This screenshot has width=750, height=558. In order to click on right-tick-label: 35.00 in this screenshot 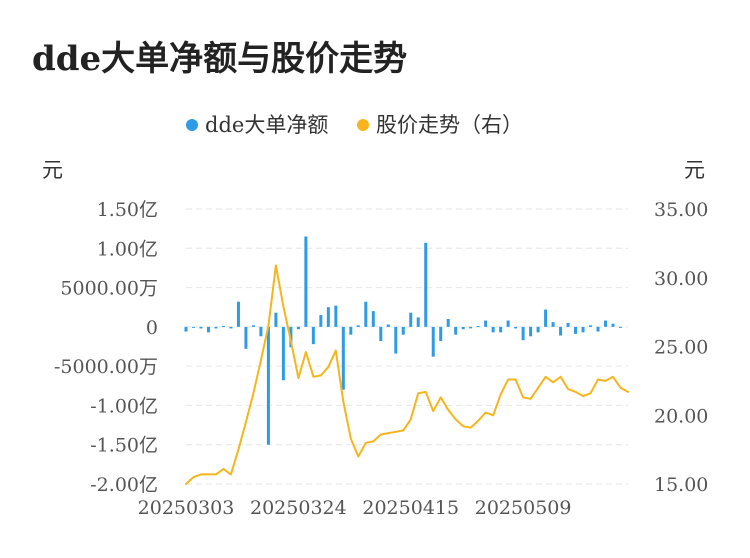, I will do `click(681, 210)`.